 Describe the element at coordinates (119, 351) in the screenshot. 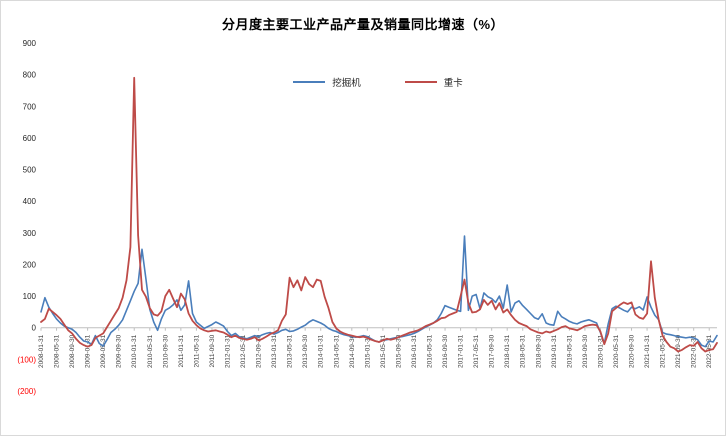

I see `x-axis-tick-label: 2009-09-30` at that location.